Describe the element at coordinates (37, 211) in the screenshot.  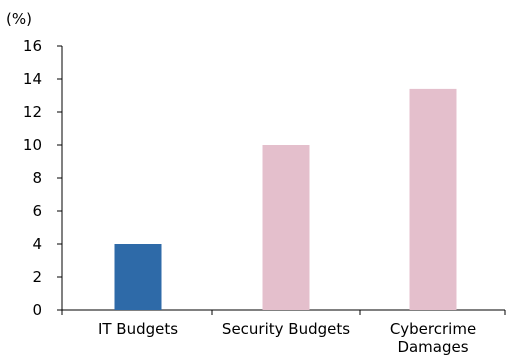
I see `y-tick-label: 6` at that location.